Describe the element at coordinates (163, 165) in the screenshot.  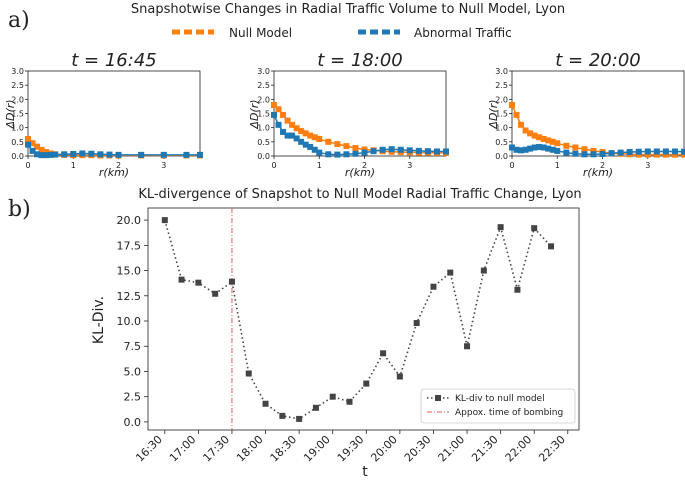
I see `xtick-label: 3` at that location.